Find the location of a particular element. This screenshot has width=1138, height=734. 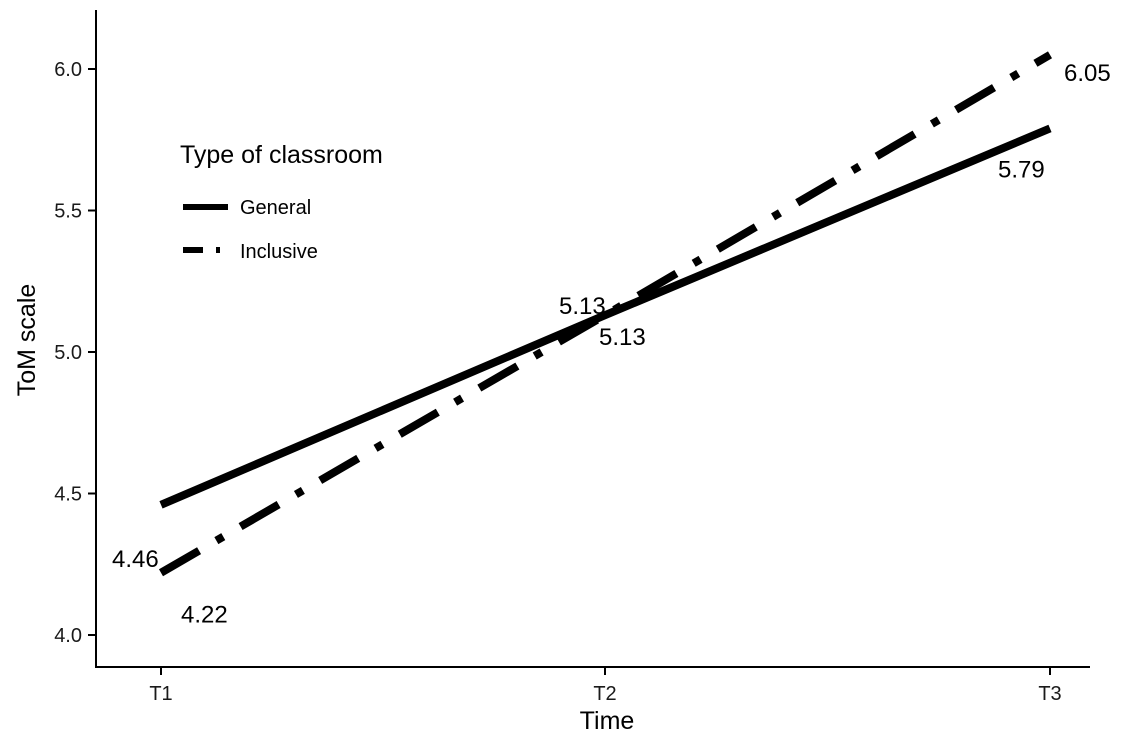

data-label-inclusive: 5.13 is located at coordinates (582, 306).